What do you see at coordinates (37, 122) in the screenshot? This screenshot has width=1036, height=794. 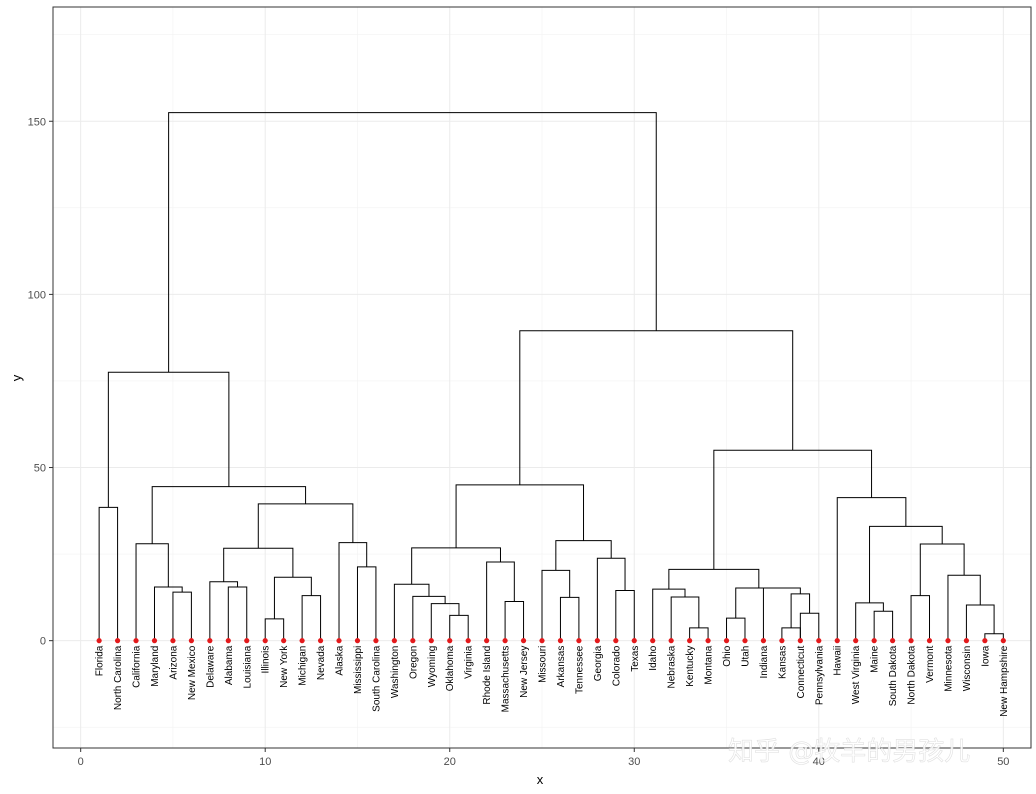 I see `y-tick-label: 150` at bounding box center [37, 122].